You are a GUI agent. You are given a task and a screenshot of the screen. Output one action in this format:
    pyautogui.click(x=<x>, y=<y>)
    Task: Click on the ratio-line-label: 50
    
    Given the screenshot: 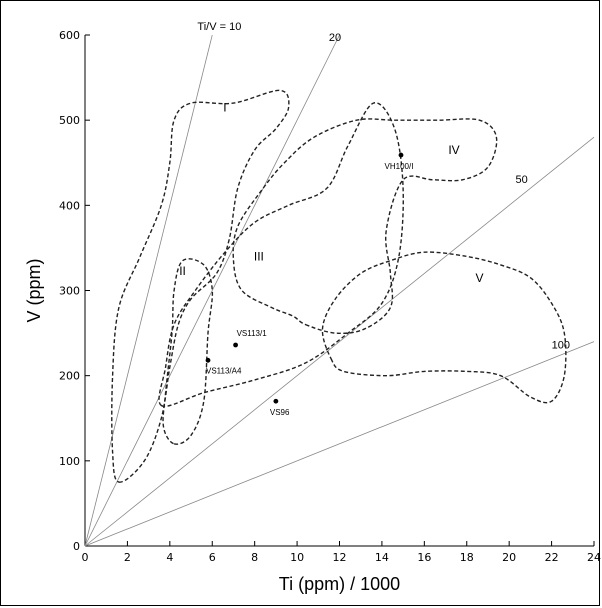 What is the action you would take?
    pyautogui.click(x=522, y=180)
    